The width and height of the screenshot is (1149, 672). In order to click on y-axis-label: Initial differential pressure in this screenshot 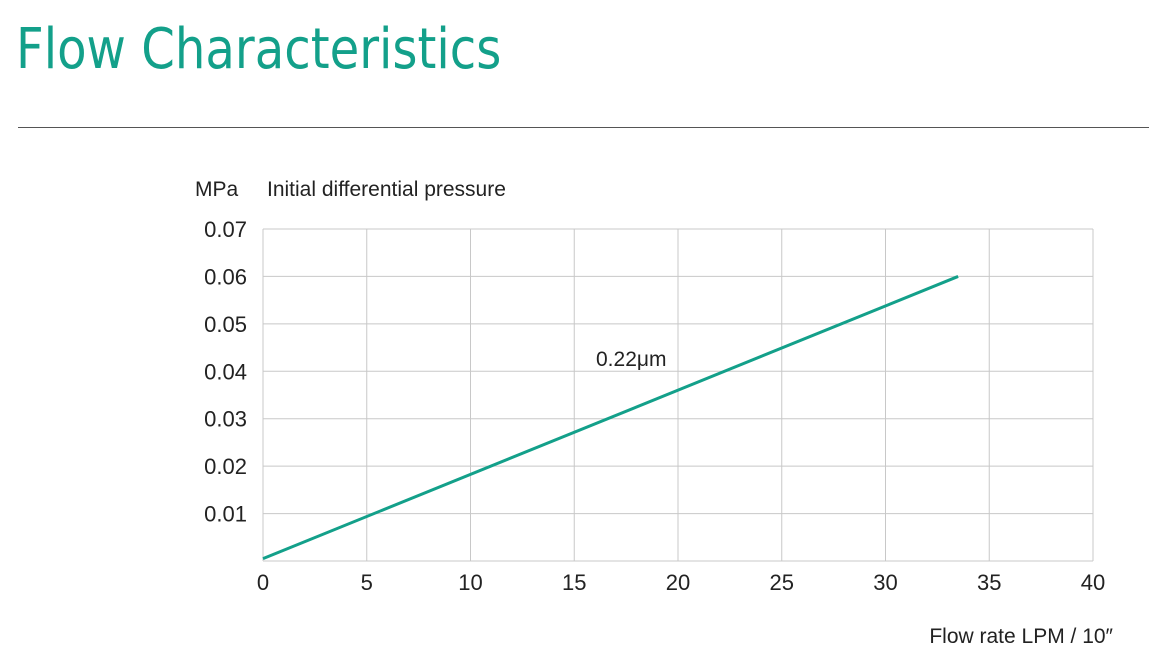, I will do `click(386, 189)`.